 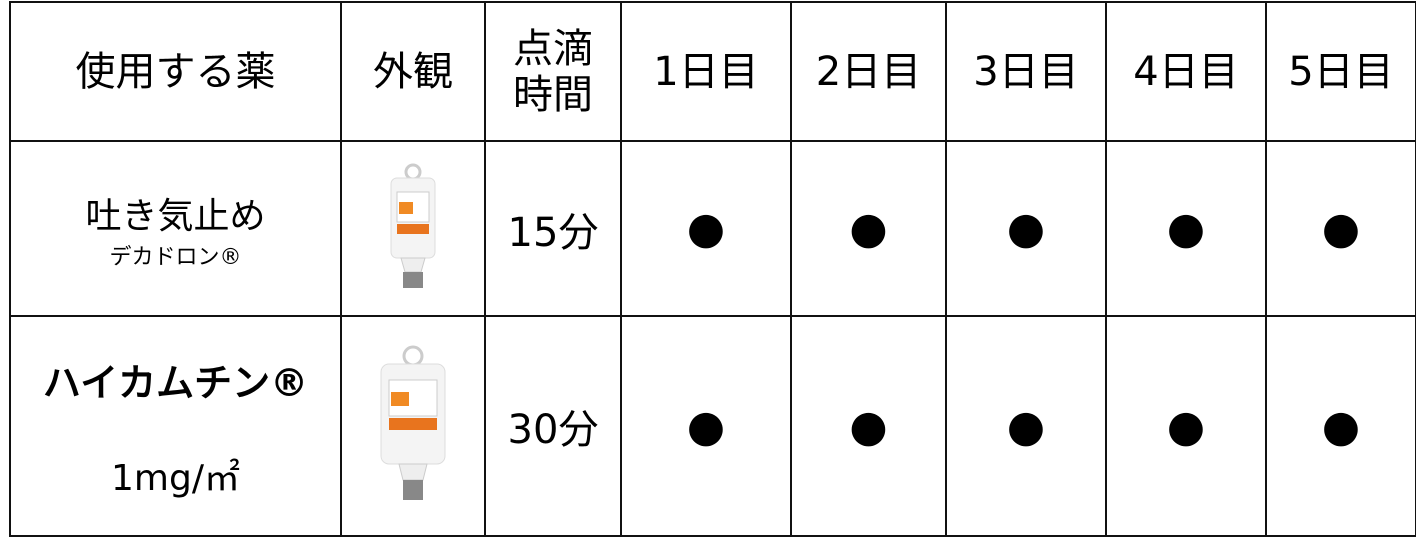 I want to click on time-cell: 30分, so click(x=553, y=426).